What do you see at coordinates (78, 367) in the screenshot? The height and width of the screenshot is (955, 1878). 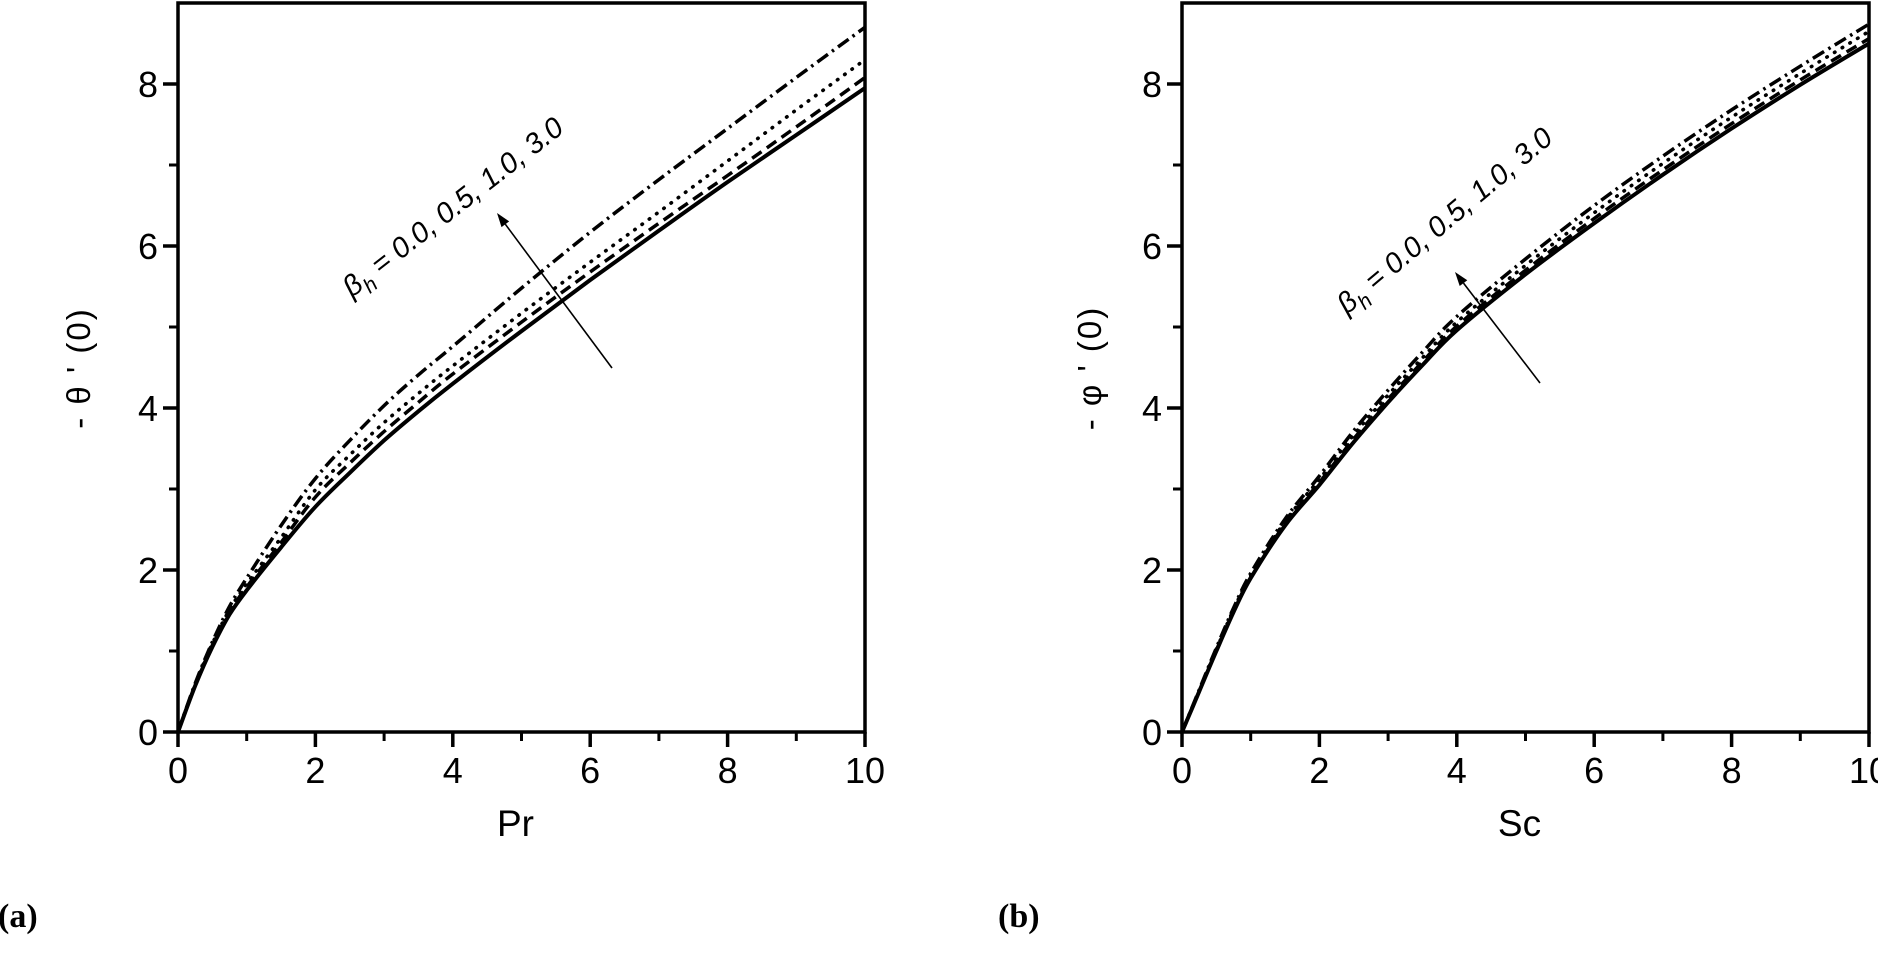 I see `y-axis-label: - θ ' (0)` at bounding box center [78, 367].